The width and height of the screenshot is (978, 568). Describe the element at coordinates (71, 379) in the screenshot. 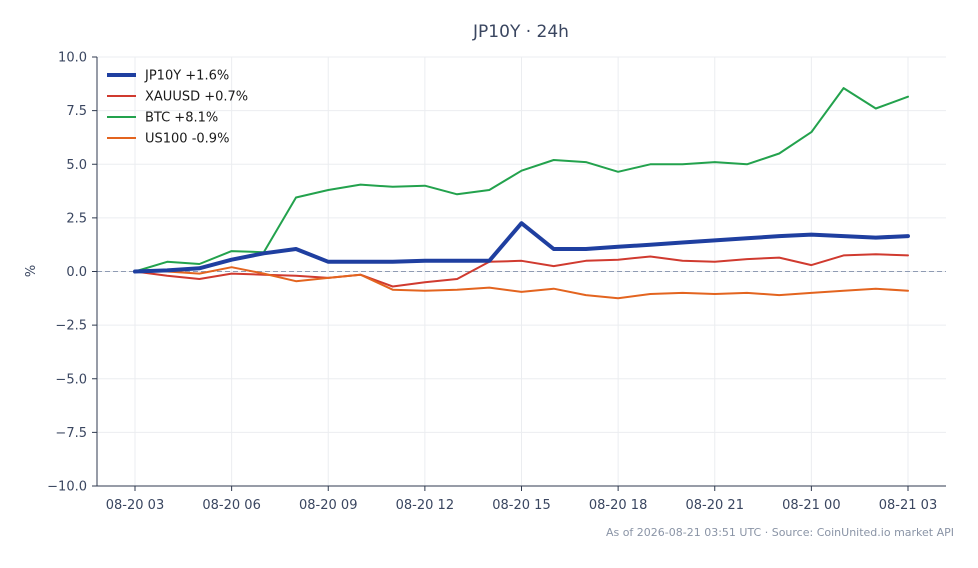

I see `y-tick-label: −5.0` at that location.